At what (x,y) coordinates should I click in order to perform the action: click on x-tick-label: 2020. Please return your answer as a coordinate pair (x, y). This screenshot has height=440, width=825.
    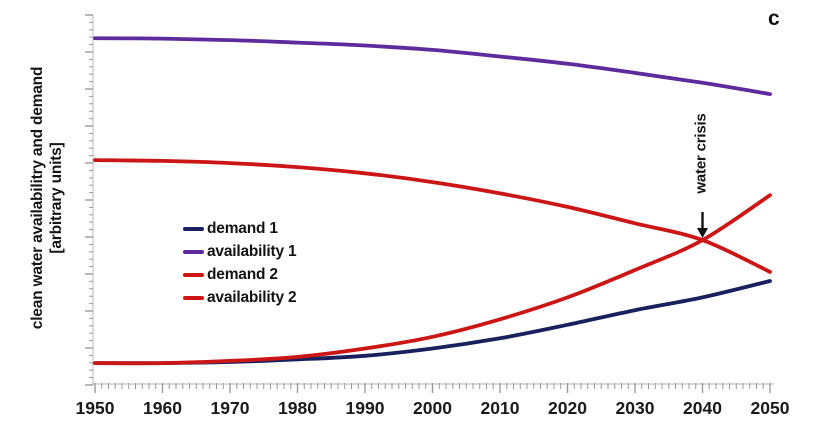
    Looking at the image, I should click on (567, 408).